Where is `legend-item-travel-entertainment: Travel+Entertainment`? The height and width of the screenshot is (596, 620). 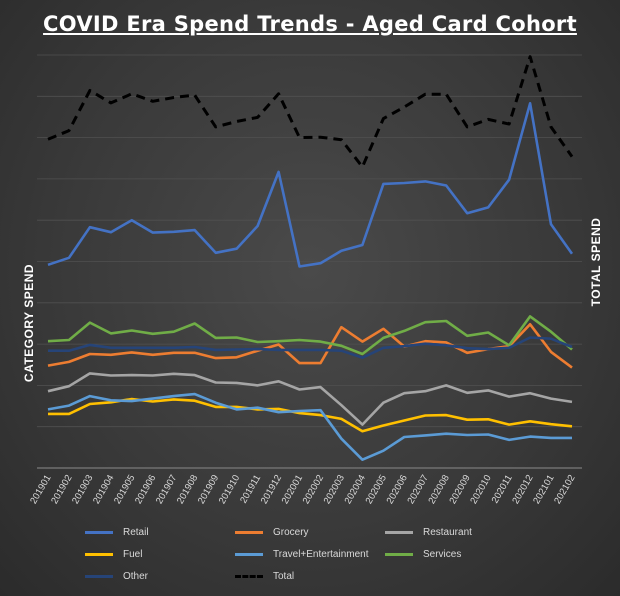
legend-item-travel-entertainment: Travel+Entertainment is located at coordinates (302, 554).